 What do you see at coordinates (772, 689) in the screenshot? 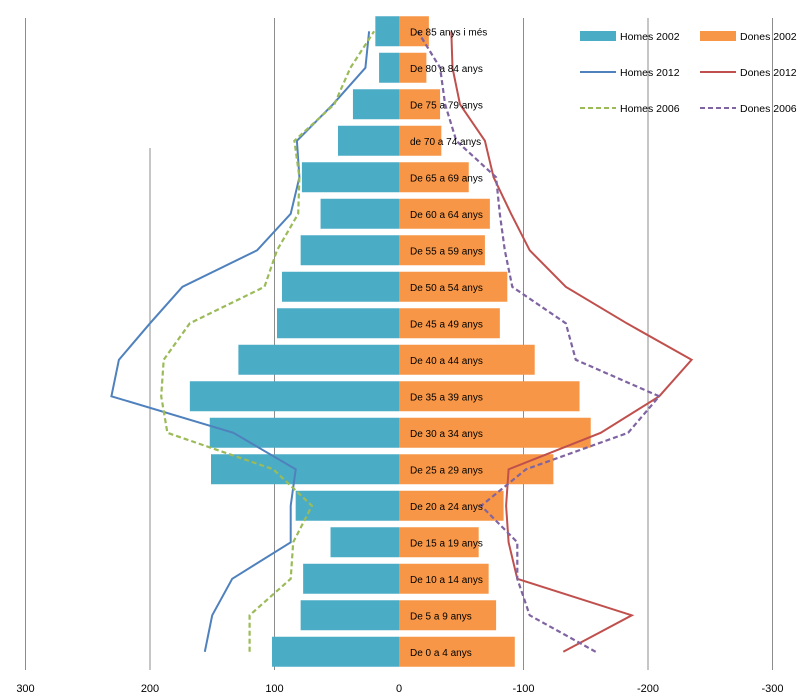
I see `x-tick-label: -300` at bounding box center [772, 689].